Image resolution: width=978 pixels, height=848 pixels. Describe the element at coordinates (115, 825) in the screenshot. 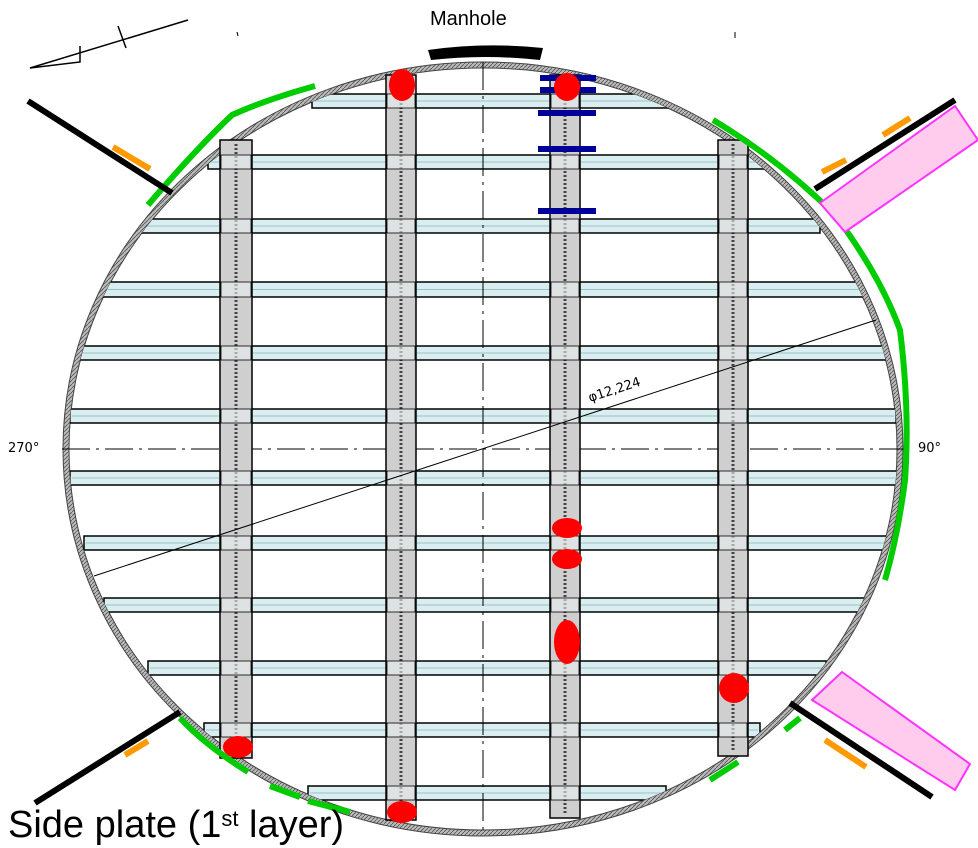

I see `title-prefix: Side plate (1` at that location.